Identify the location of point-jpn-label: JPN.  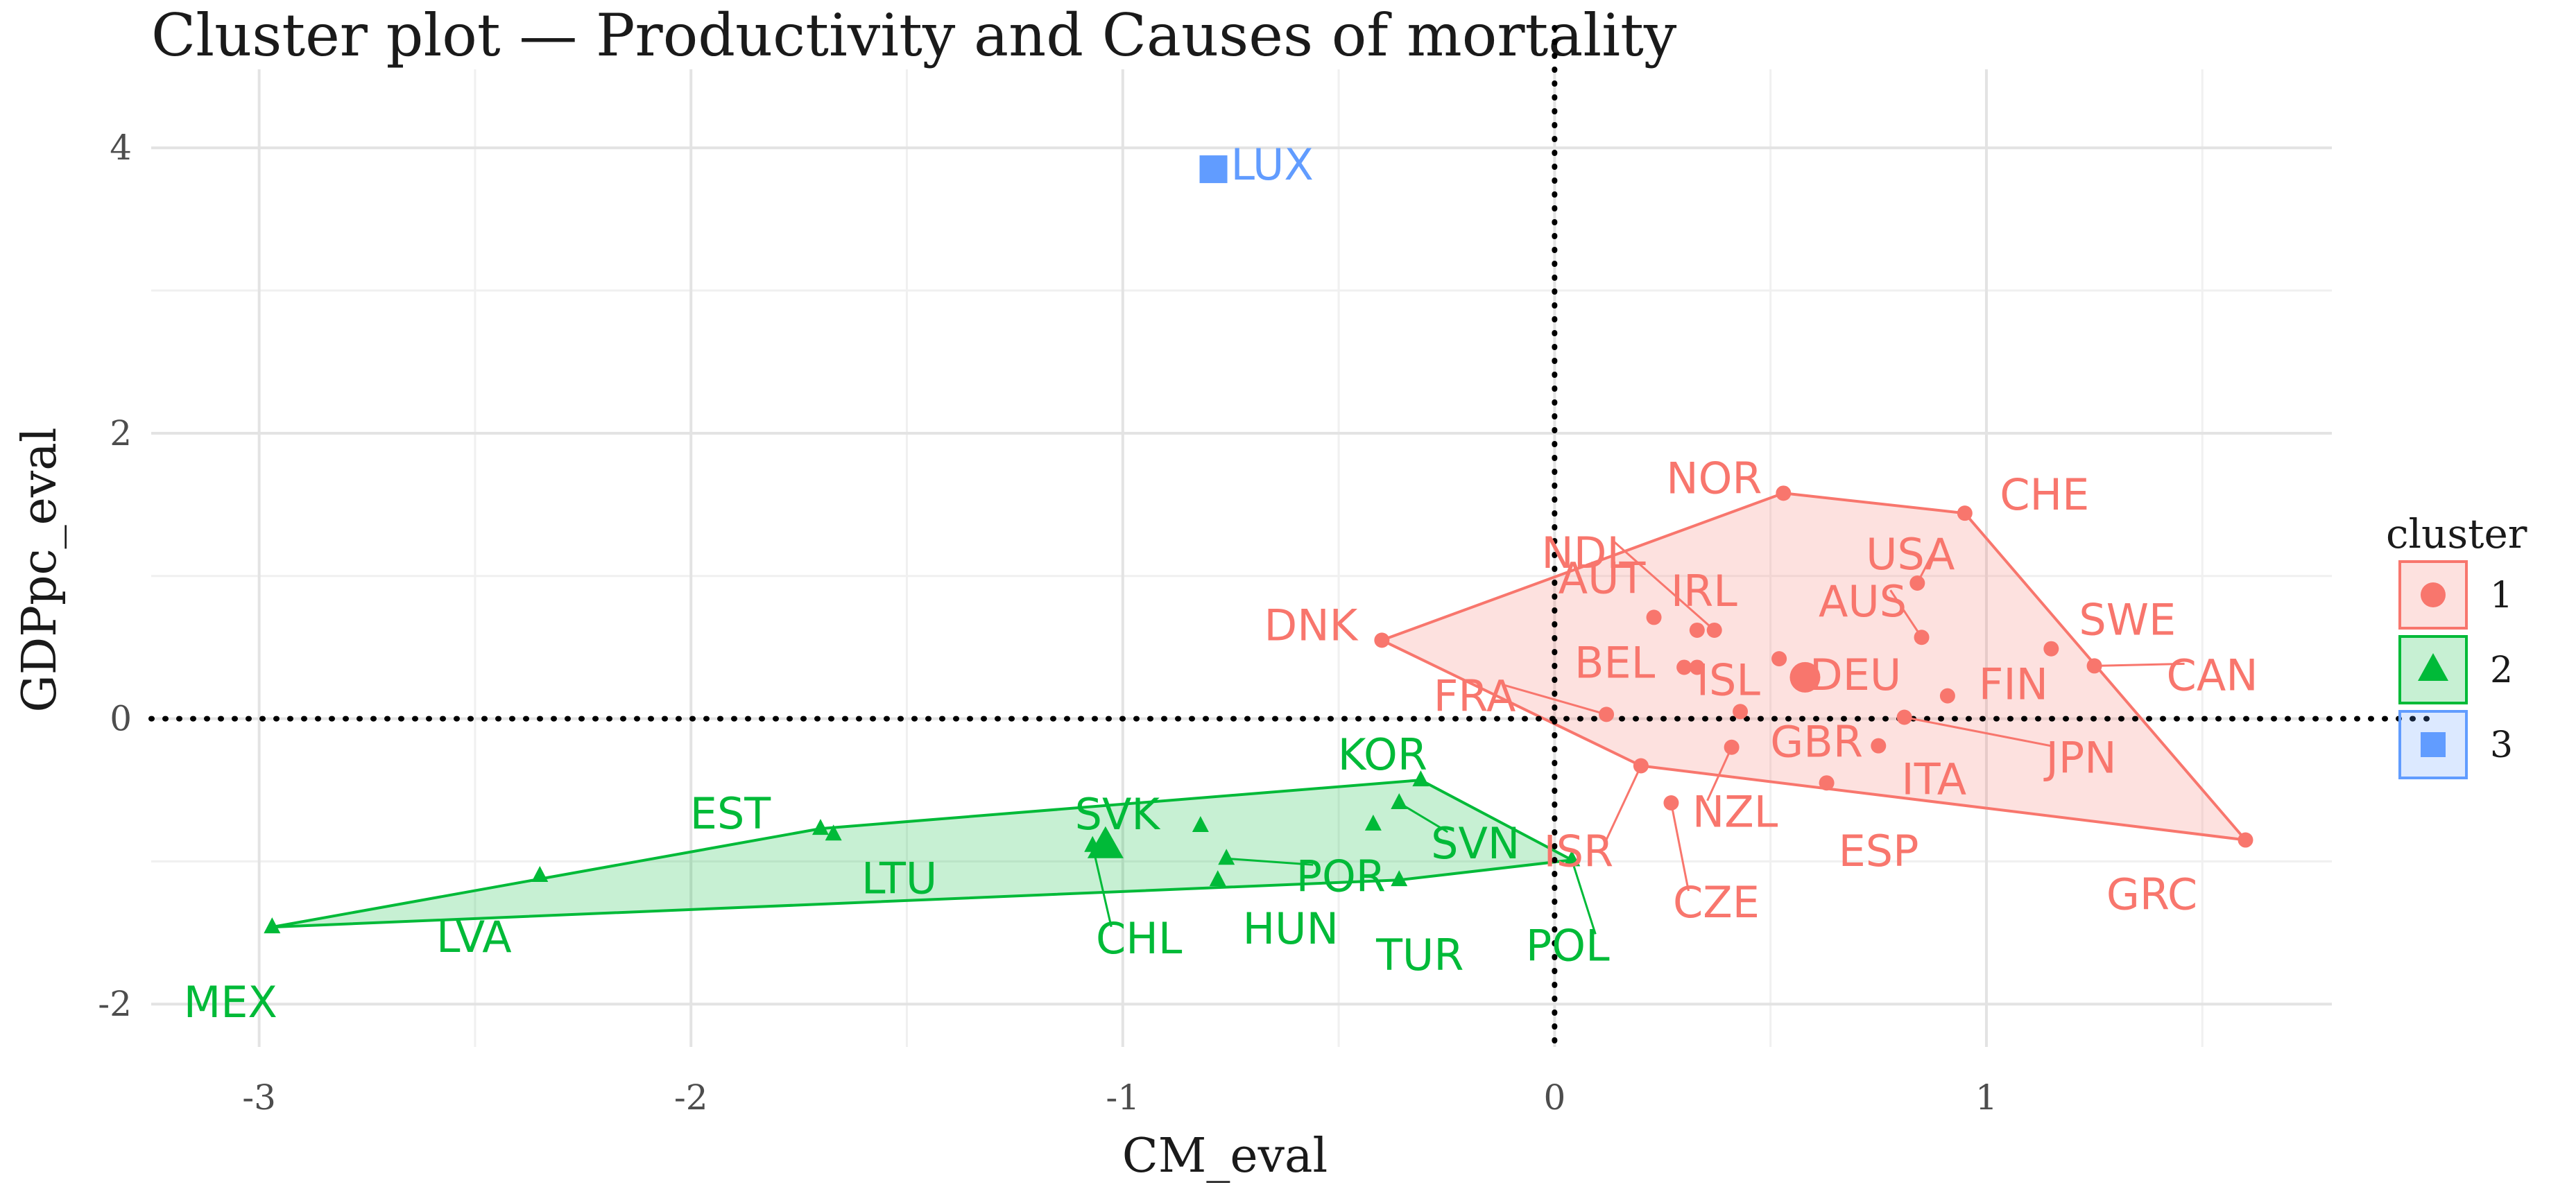
(2080, 758).